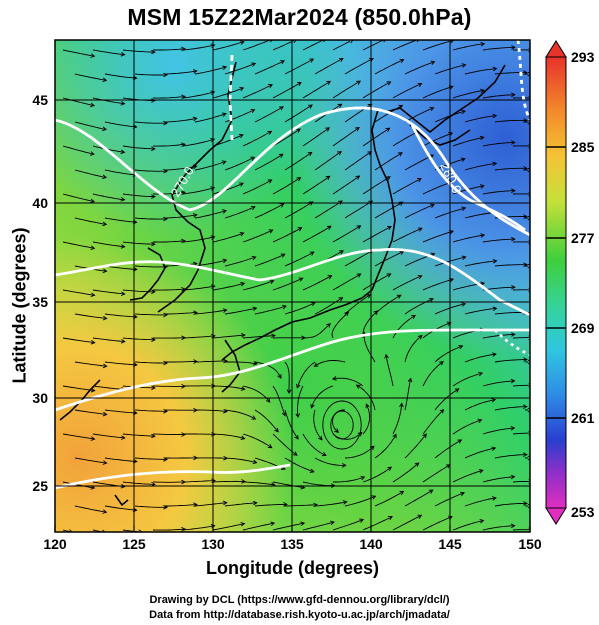 This screenshot has height=625, width=599. What do you see at coordinates (556, 49) in the screenshot?
I see `colorbar-max-arrow` at bounding box center [556, 49].